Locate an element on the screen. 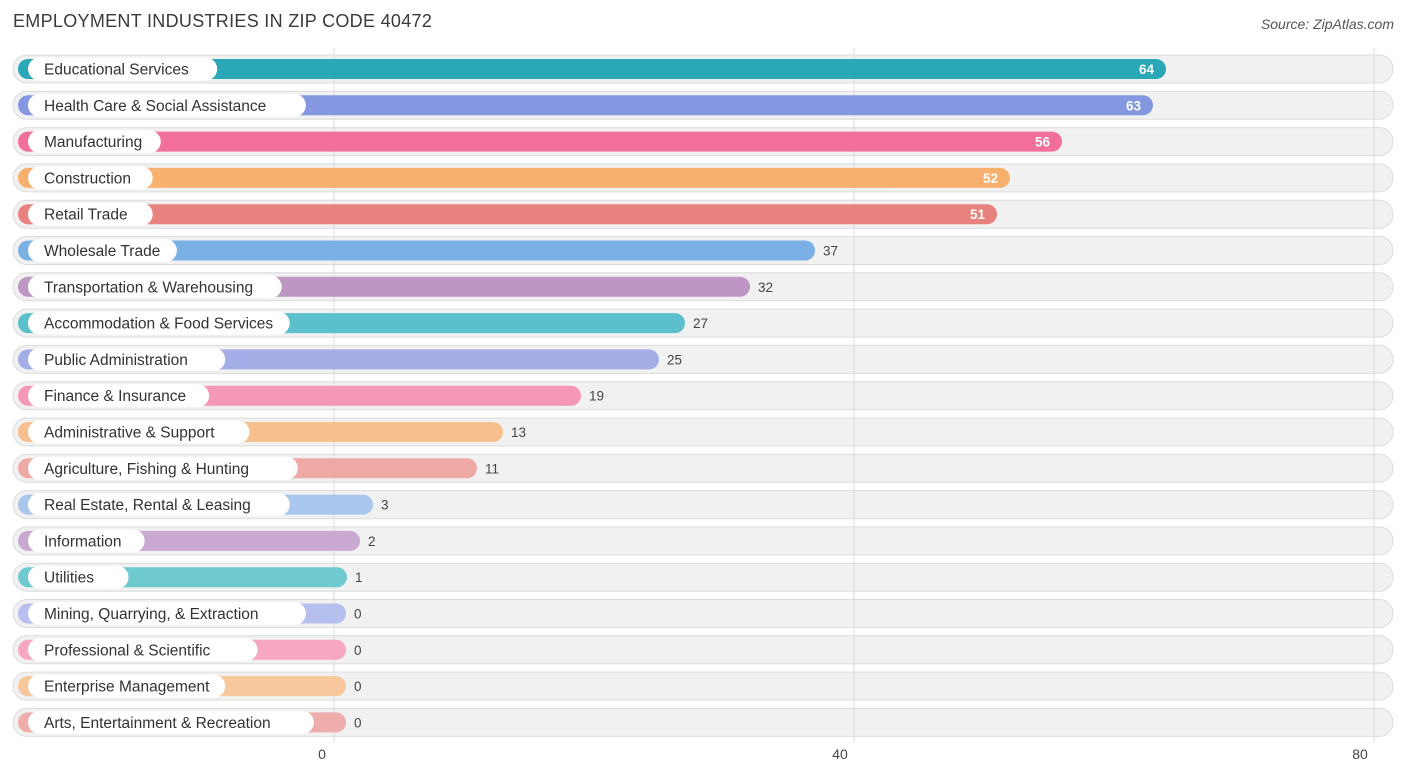 The height and width of the screenshot is (777, 1406). value-label: 56 is located at coordinates (1043, 142).